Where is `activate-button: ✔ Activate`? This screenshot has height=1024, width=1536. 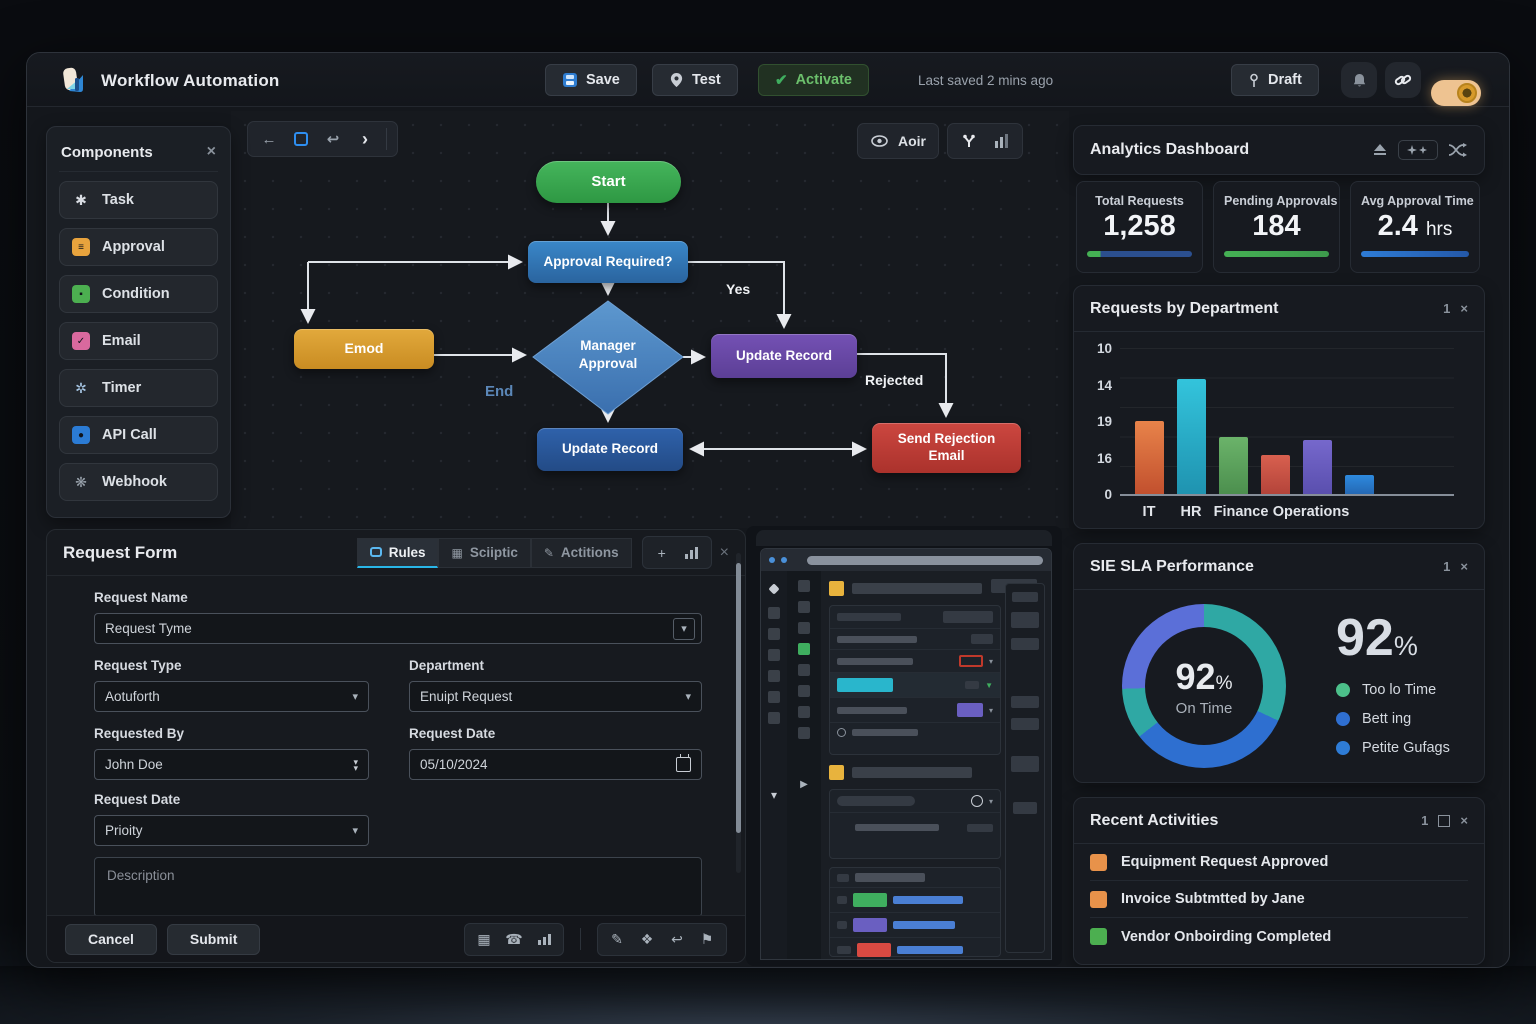
activate-button: ✔ Activate is located at coordinates (813, 80).